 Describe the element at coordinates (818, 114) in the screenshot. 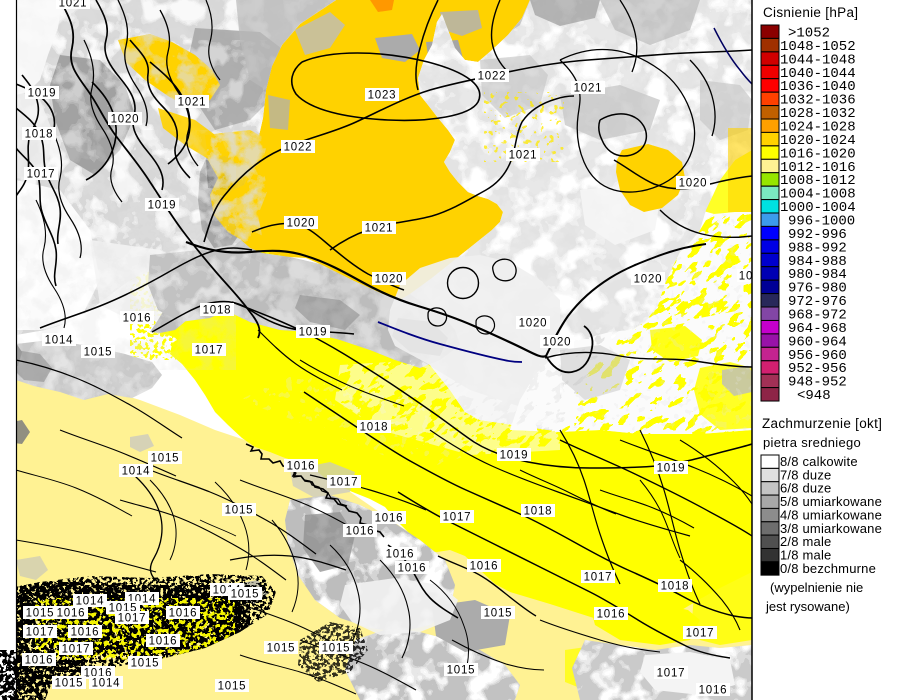

I see `svg-text: 1028-1032` at that location.